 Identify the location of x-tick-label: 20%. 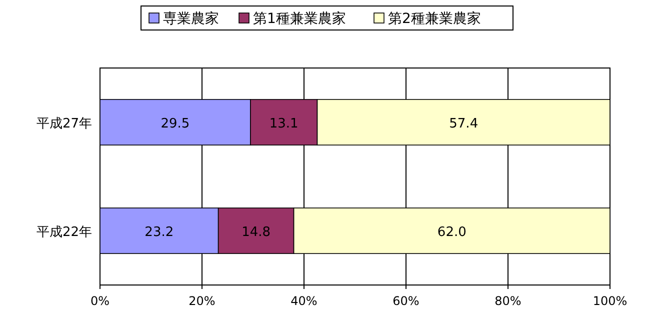
(202, 301).